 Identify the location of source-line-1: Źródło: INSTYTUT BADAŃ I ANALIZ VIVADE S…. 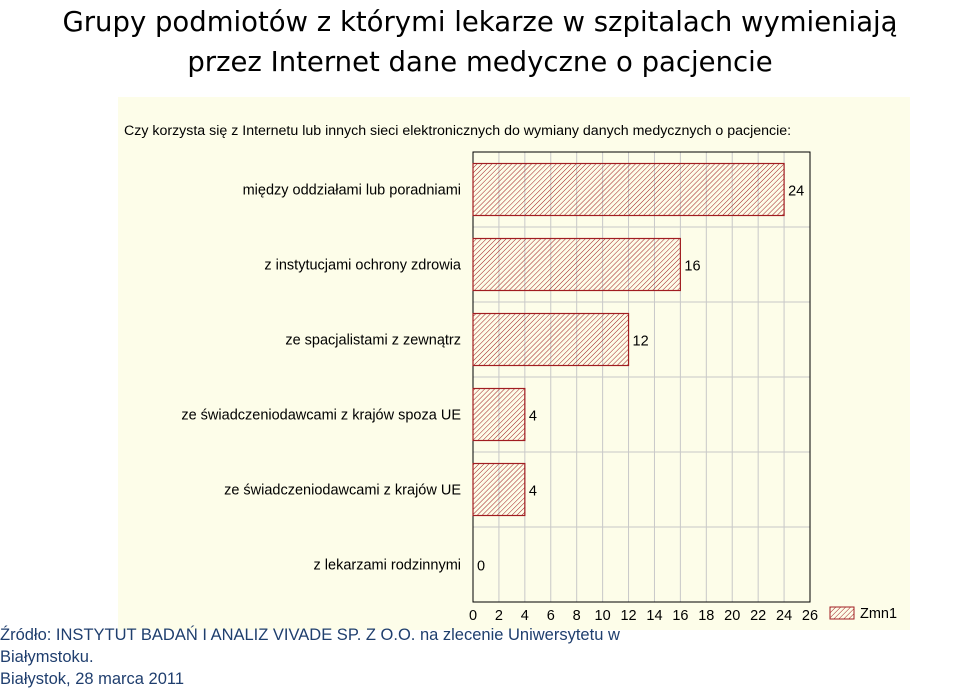
(310, 635).